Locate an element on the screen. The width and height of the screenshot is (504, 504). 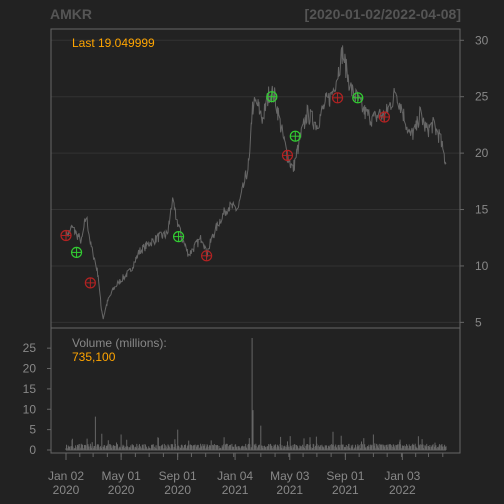
volume-y-tick-label: 15 is located at coordinates (30, 389).